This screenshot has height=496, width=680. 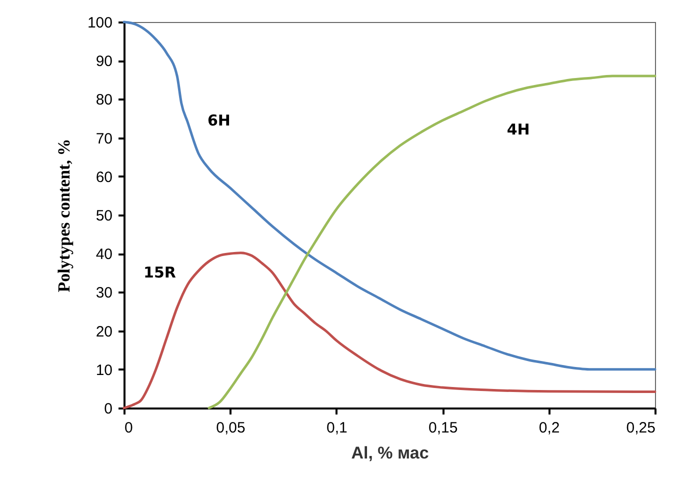 What do you see at coordinates (337, 428) in the screenshot?
I see `x-tick-label: 0,1` at bounding box center [337, 428].